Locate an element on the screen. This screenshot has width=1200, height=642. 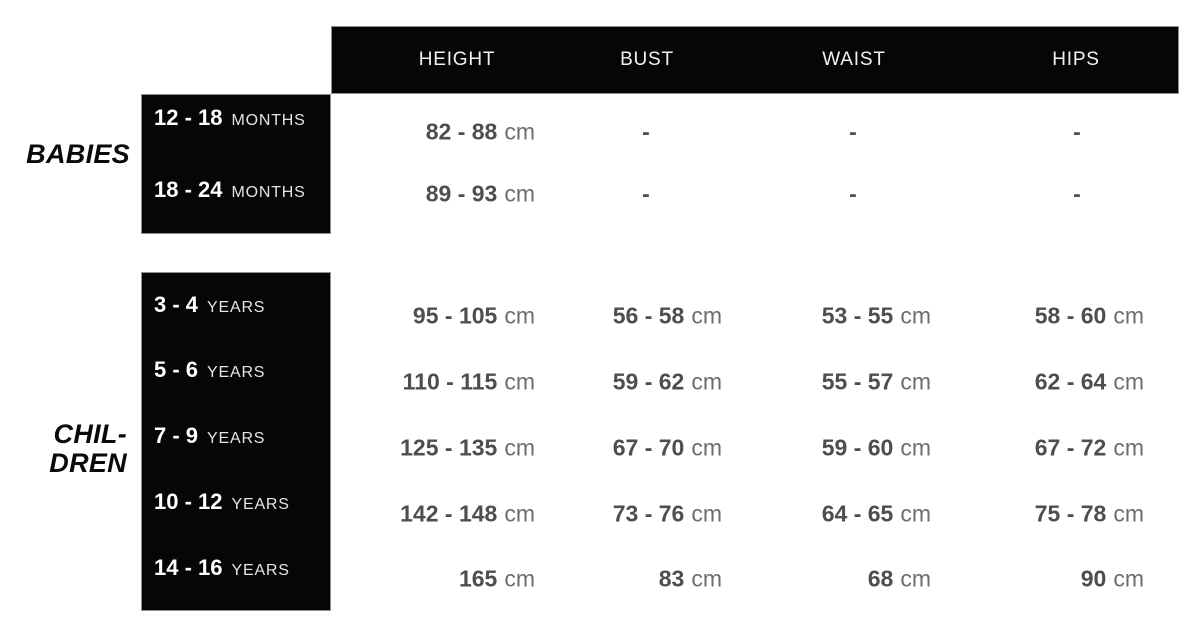
height-value: 95 - 105 is located at coordinates (455, 315).